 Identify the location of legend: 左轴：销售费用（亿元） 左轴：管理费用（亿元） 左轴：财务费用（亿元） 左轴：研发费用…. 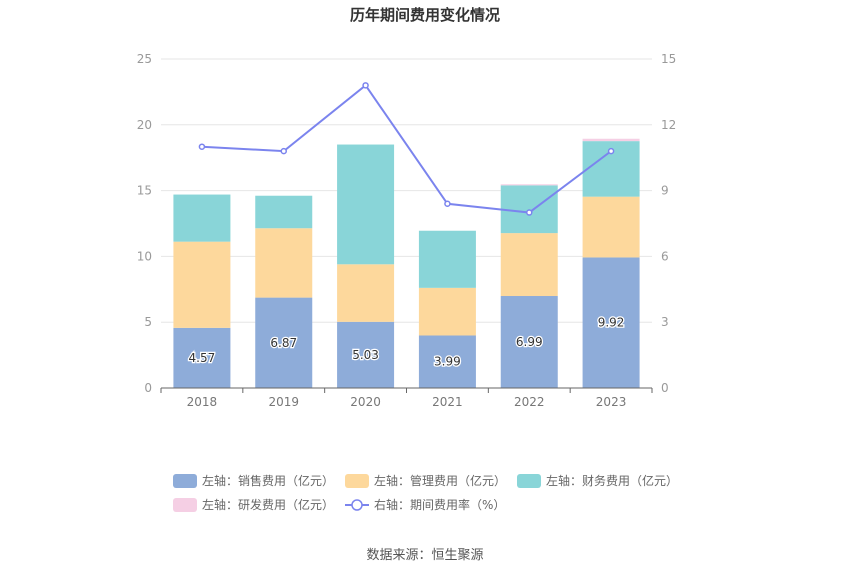
(425, 492).